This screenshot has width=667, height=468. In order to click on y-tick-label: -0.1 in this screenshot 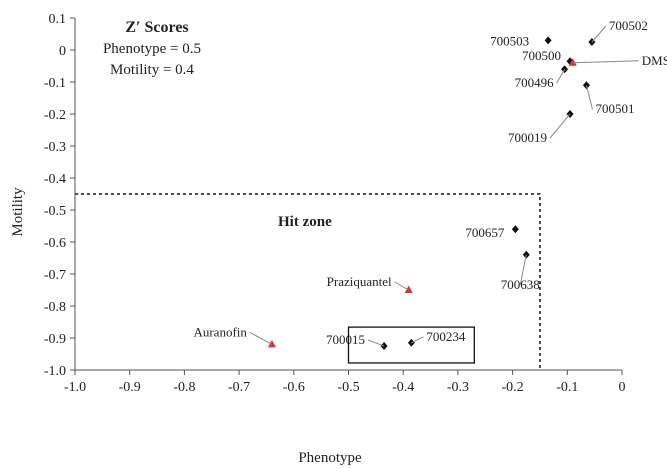, I will do `click(55, 83)`.